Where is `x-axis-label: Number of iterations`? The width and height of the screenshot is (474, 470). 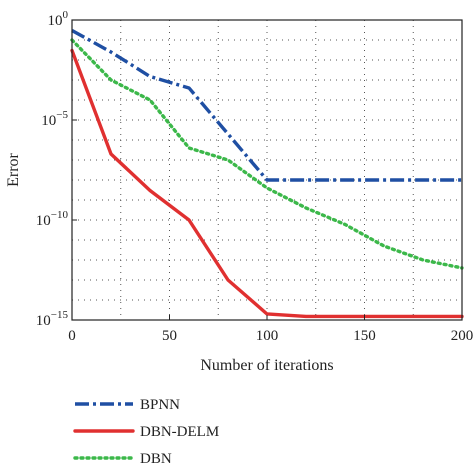
x-axis-label: Number of iterations is located at coordinates (266, 365).